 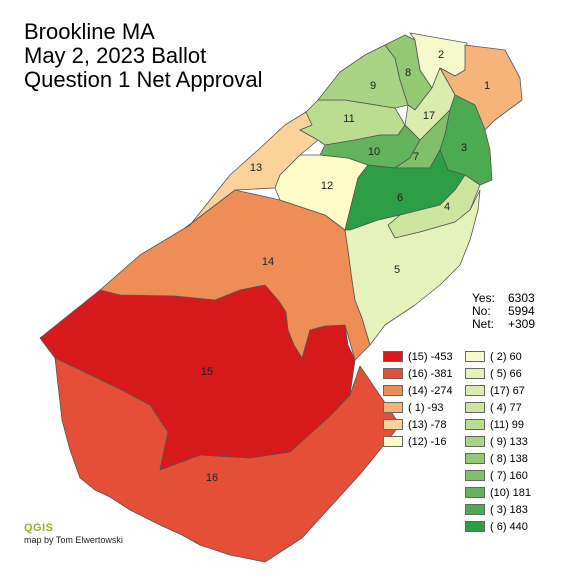 What do you see at coordinates (374, 152) in the screenshot?
I see `precinct-label-10: 10` at bounding box center [374, 152].